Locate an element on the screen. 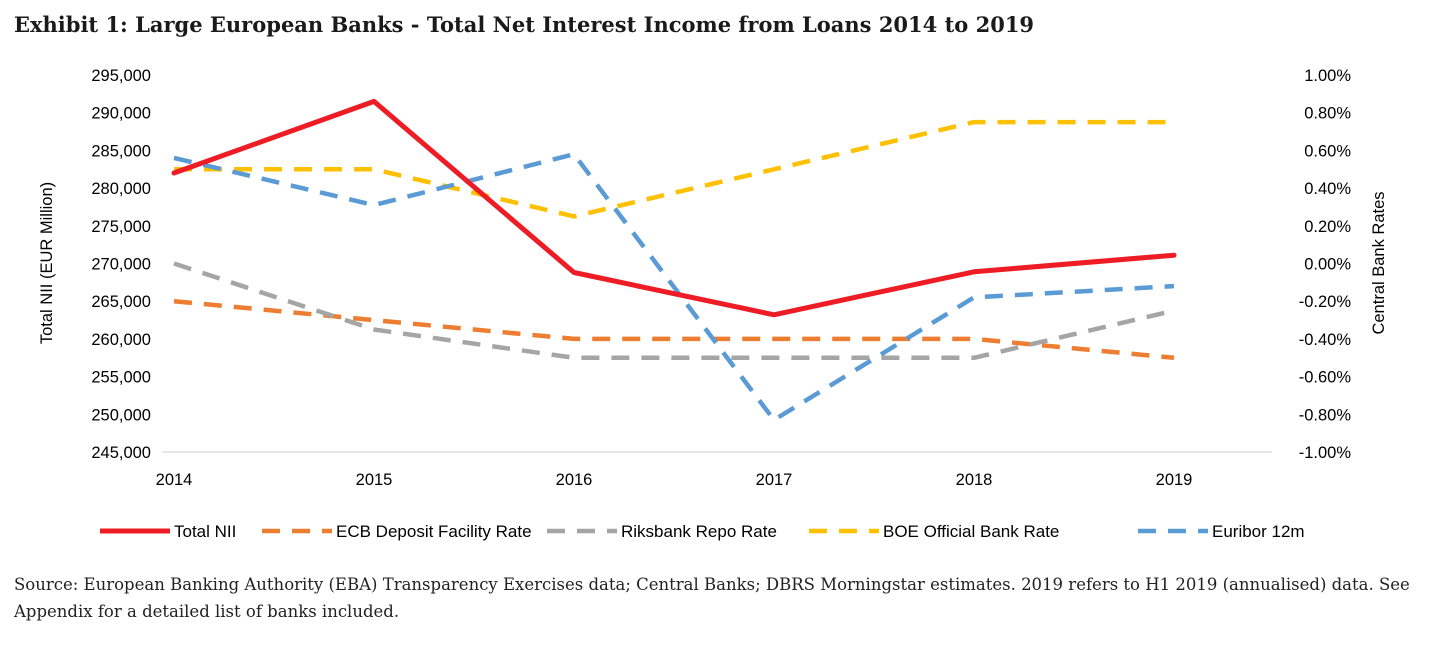 Image resolution: width=1454 pixels, height=651 pixels. right-tick-label: 0.60% is located at coordinates (1327, 151).